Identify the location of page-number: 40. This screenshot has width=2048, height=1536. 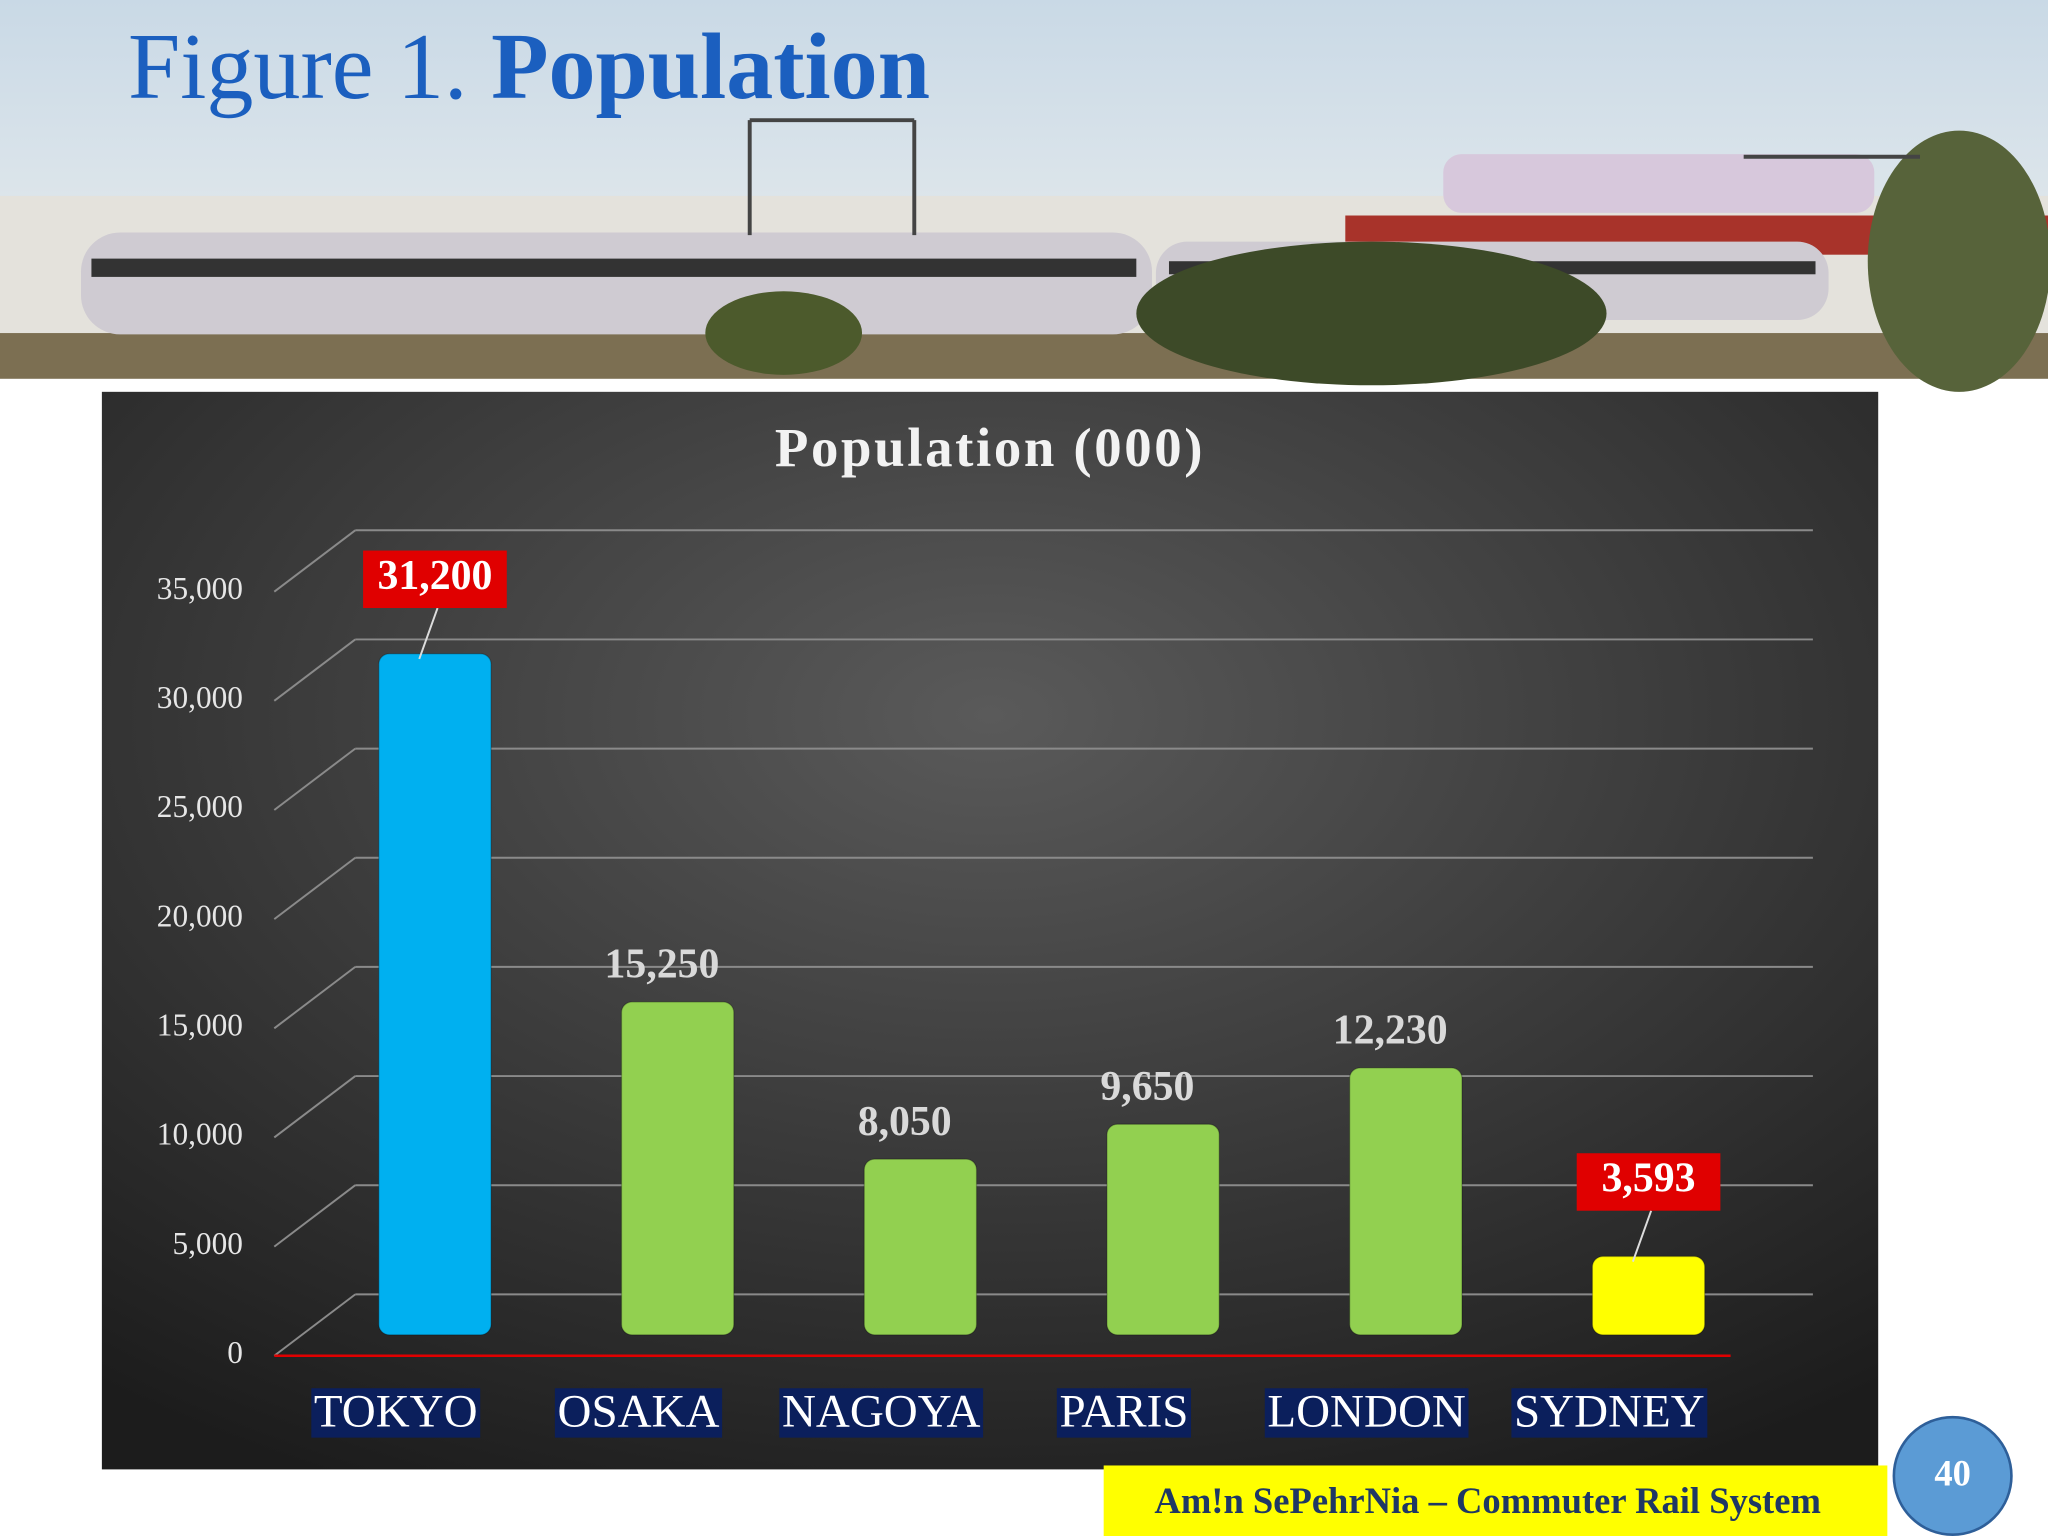
(1952, 1473).